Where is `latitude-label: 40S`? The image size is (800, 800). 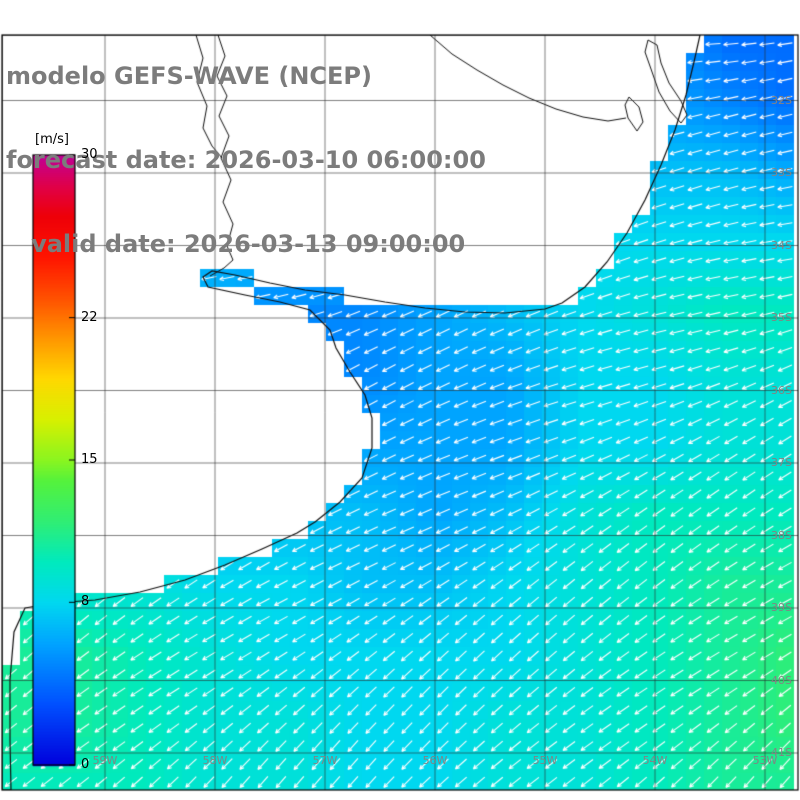
latitude-label: 40S is located at coordinates (781, 680).